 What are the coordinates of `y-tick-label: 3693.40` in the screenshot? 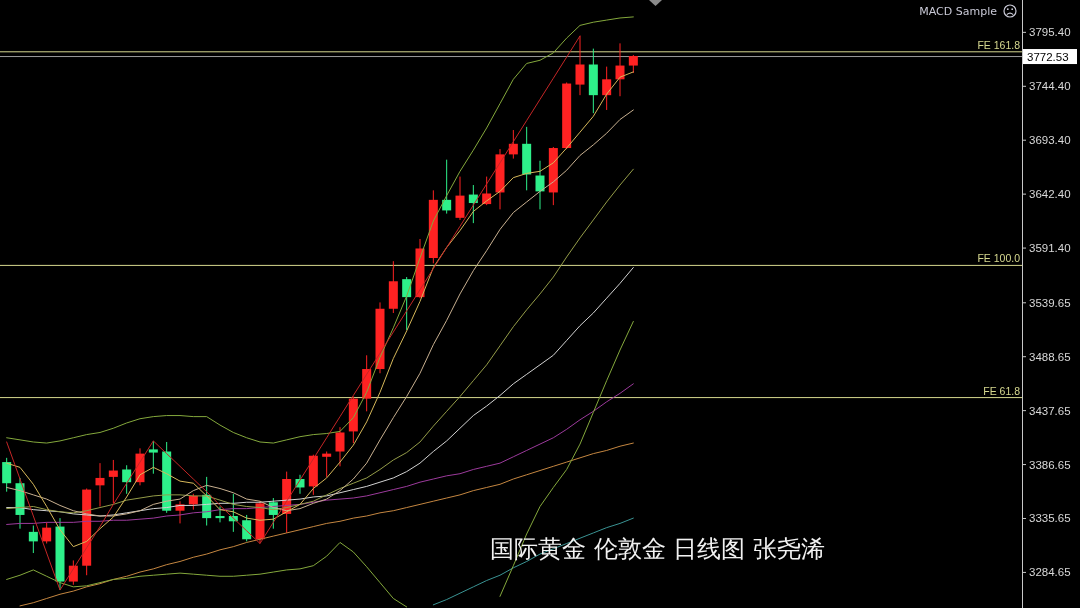 It's located at (1050, 140).